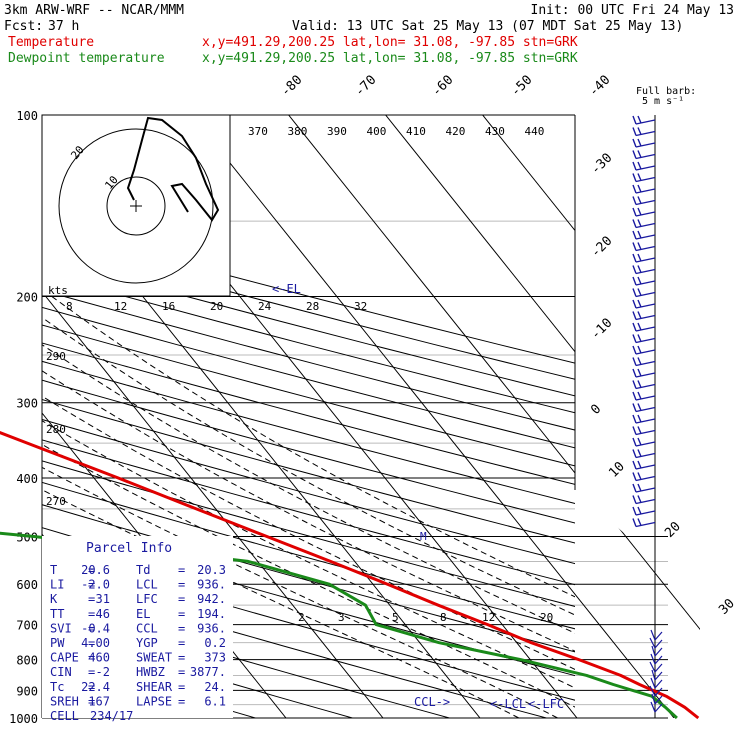 This screenshot has height=740, width=740. What do you see at coordinates (27, 479) in the screenshot?
I see `pressure-label-400: 400` at bounding box center [27, 479].